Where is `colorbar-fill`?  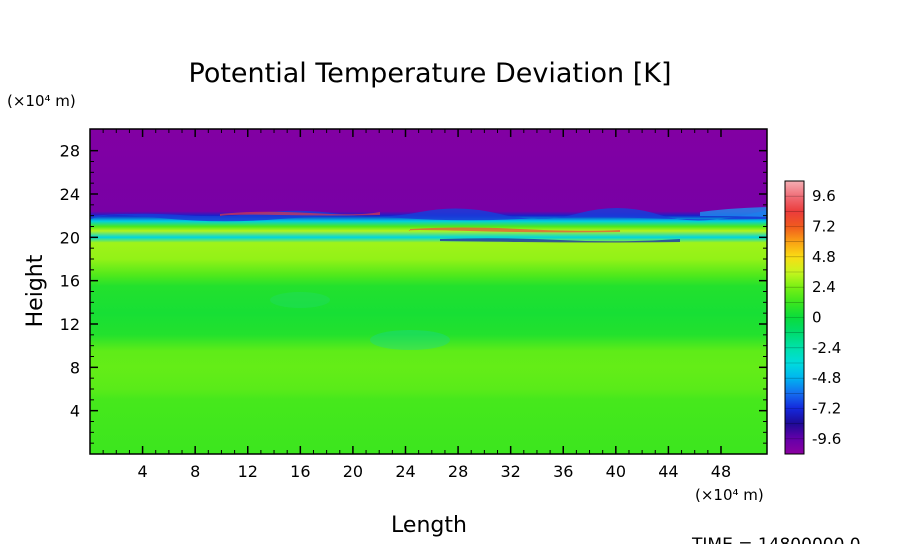
colorbar-fill is located at coordinates (794, 317).